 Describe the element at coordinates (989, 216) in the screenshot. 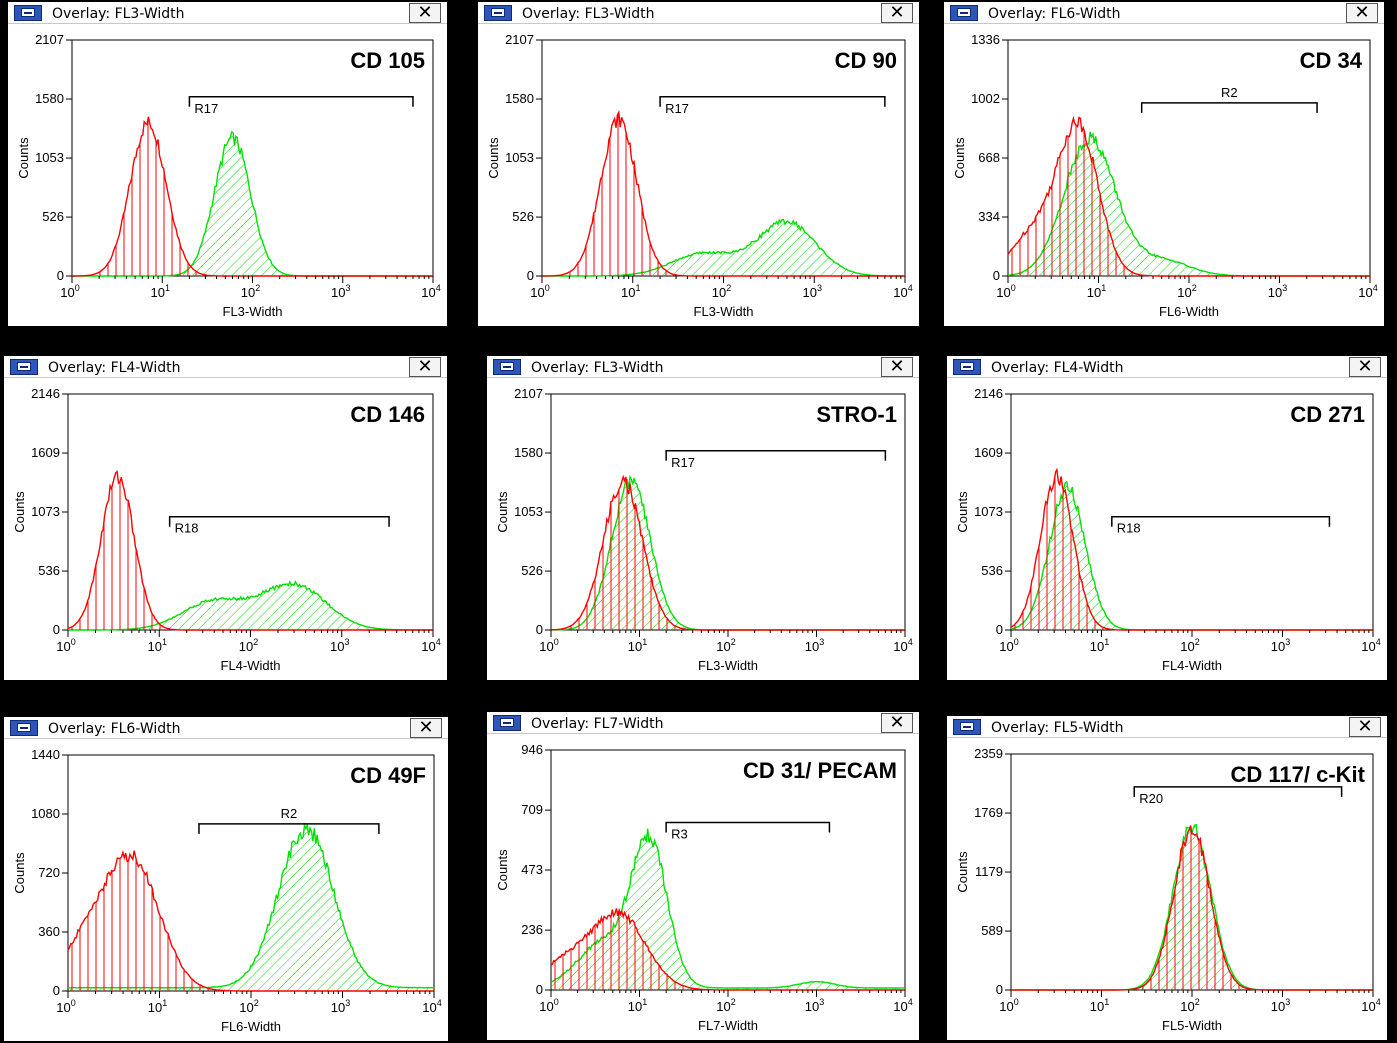

I see `y-tick-label: 334` at that location.